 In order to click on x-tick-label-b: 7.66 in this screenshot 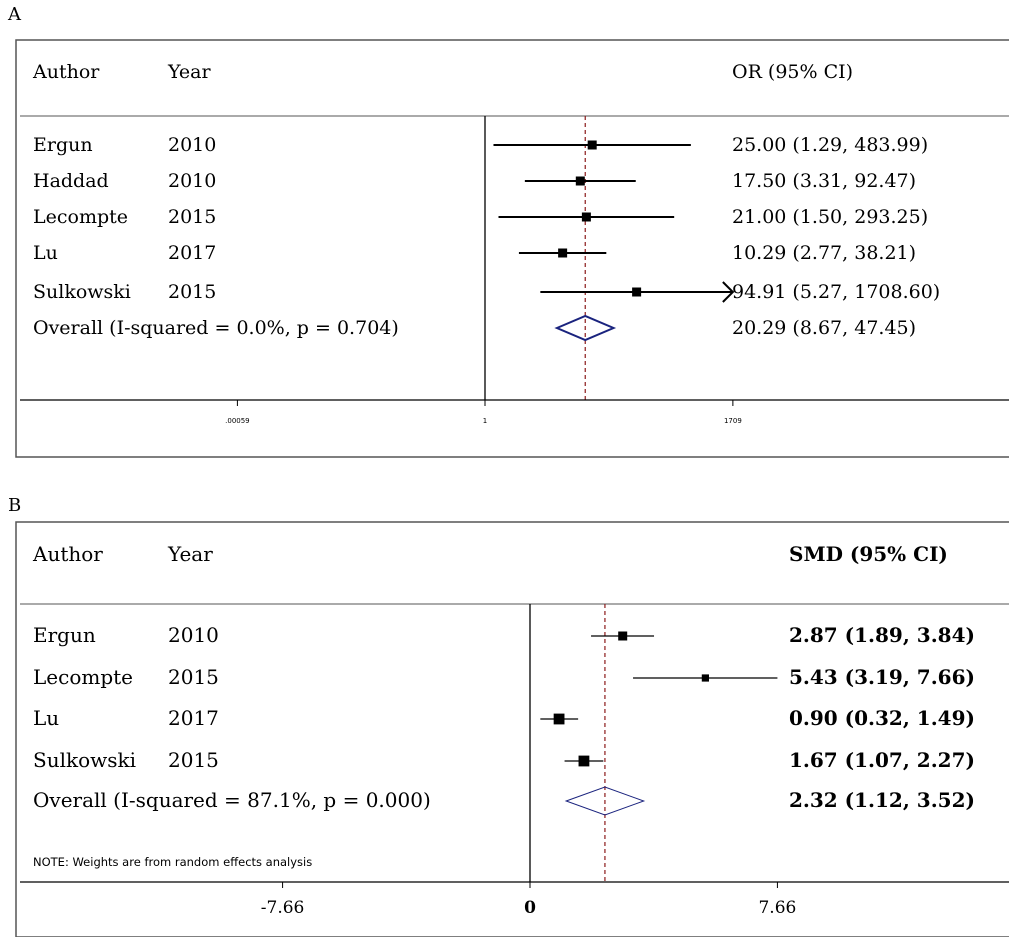, I will do `click(777, 908)`.